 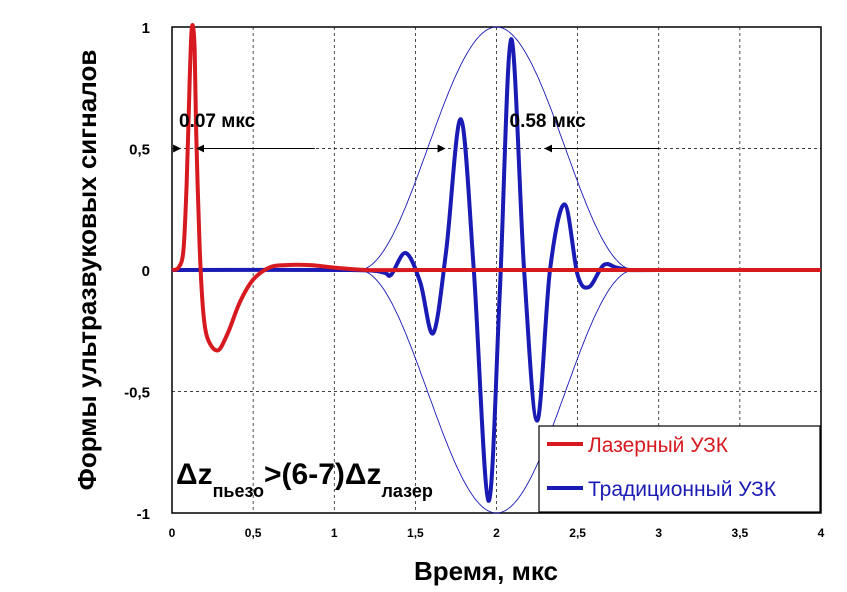 What do you see at coordinates (548, 121) in the screenshot?
I see `annotation-traditional-duration: 0.58 мкс` at bounding box center [548, 121].